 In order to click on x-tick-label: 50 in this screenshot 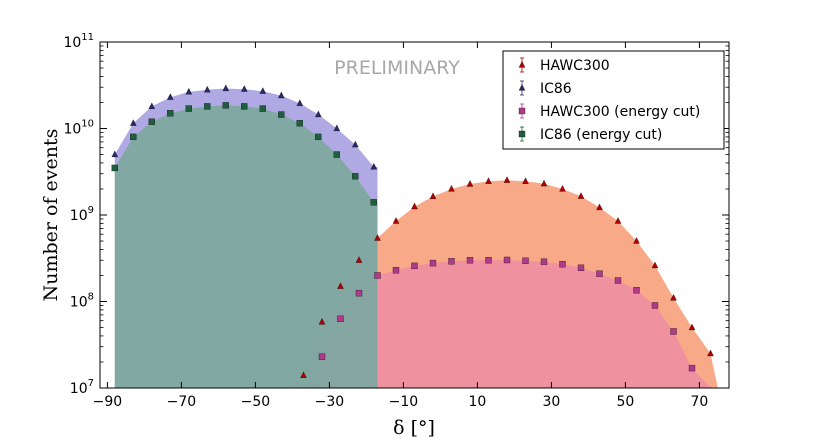, I will do `click(625, 402)`.